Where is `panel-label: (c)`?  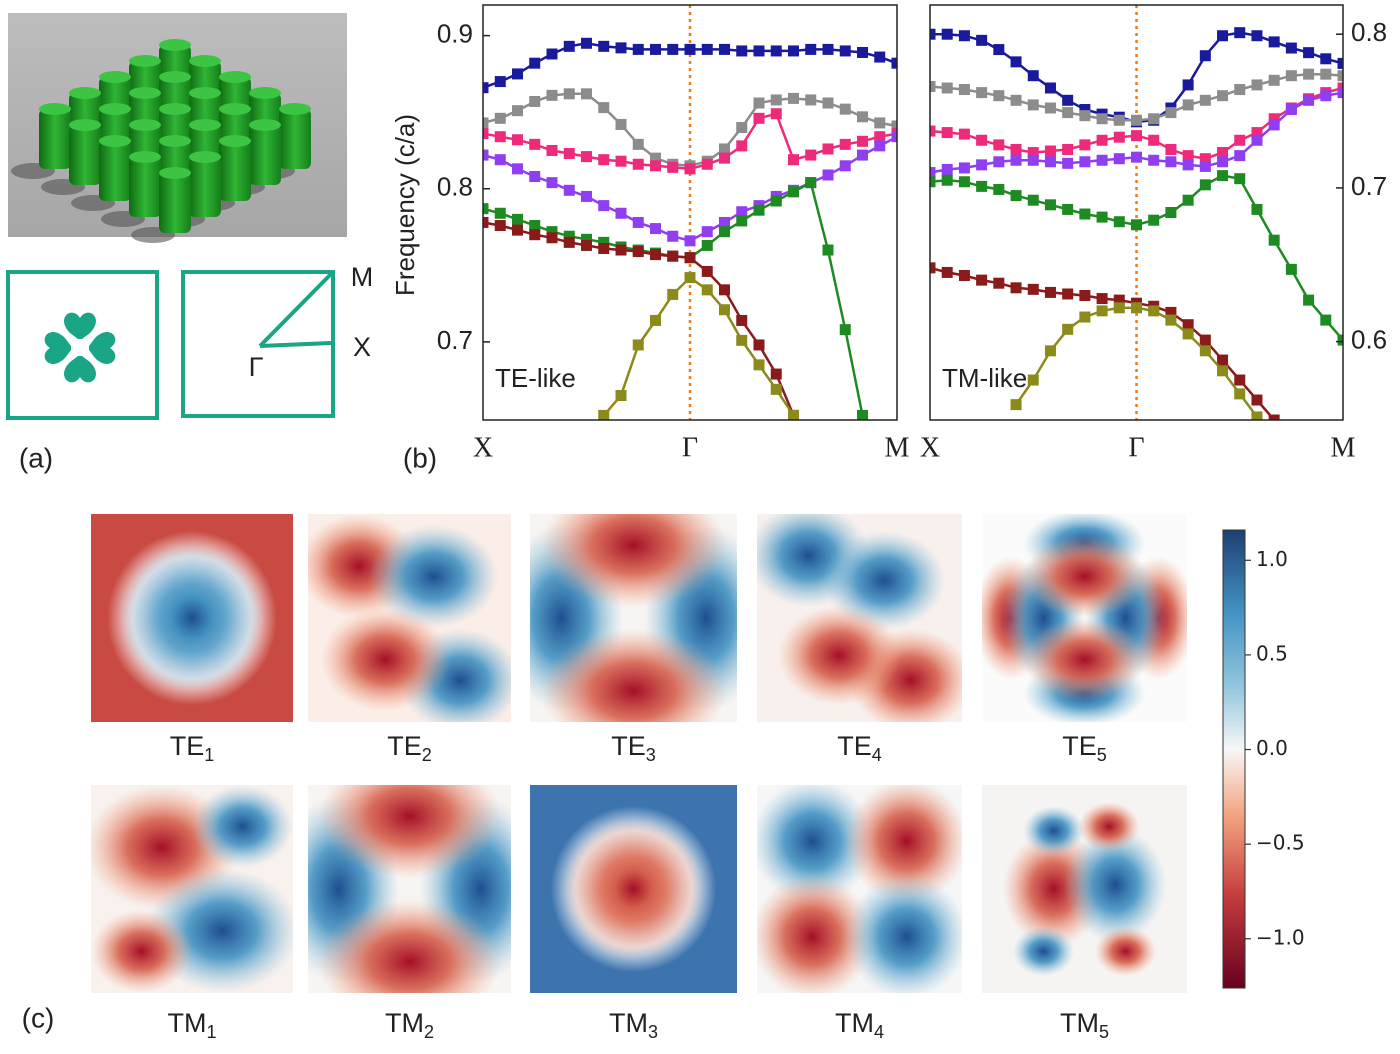 panel-label: (c) is located at coordinates (38, 1017).